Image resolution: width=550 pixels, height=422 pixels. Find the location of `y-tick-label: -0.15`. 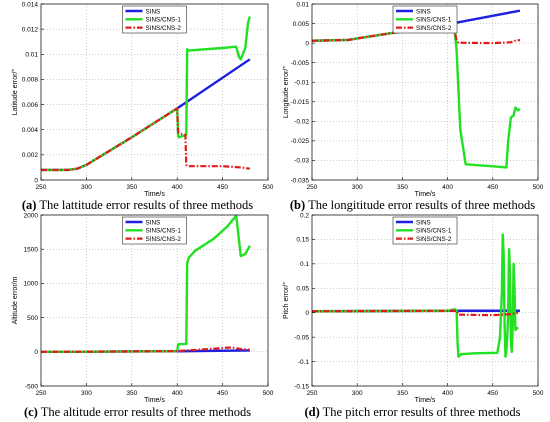

y-tick-label: -0.15 is located at coordinates (301, 386).